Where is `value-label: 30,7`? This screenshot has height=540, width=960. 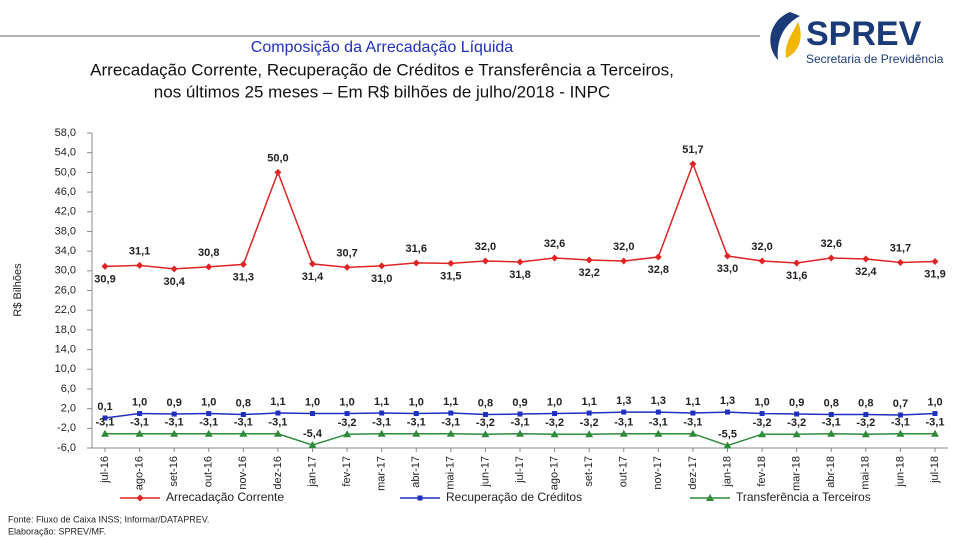
value-label: 30,7 is located at coordinates (346, 253).